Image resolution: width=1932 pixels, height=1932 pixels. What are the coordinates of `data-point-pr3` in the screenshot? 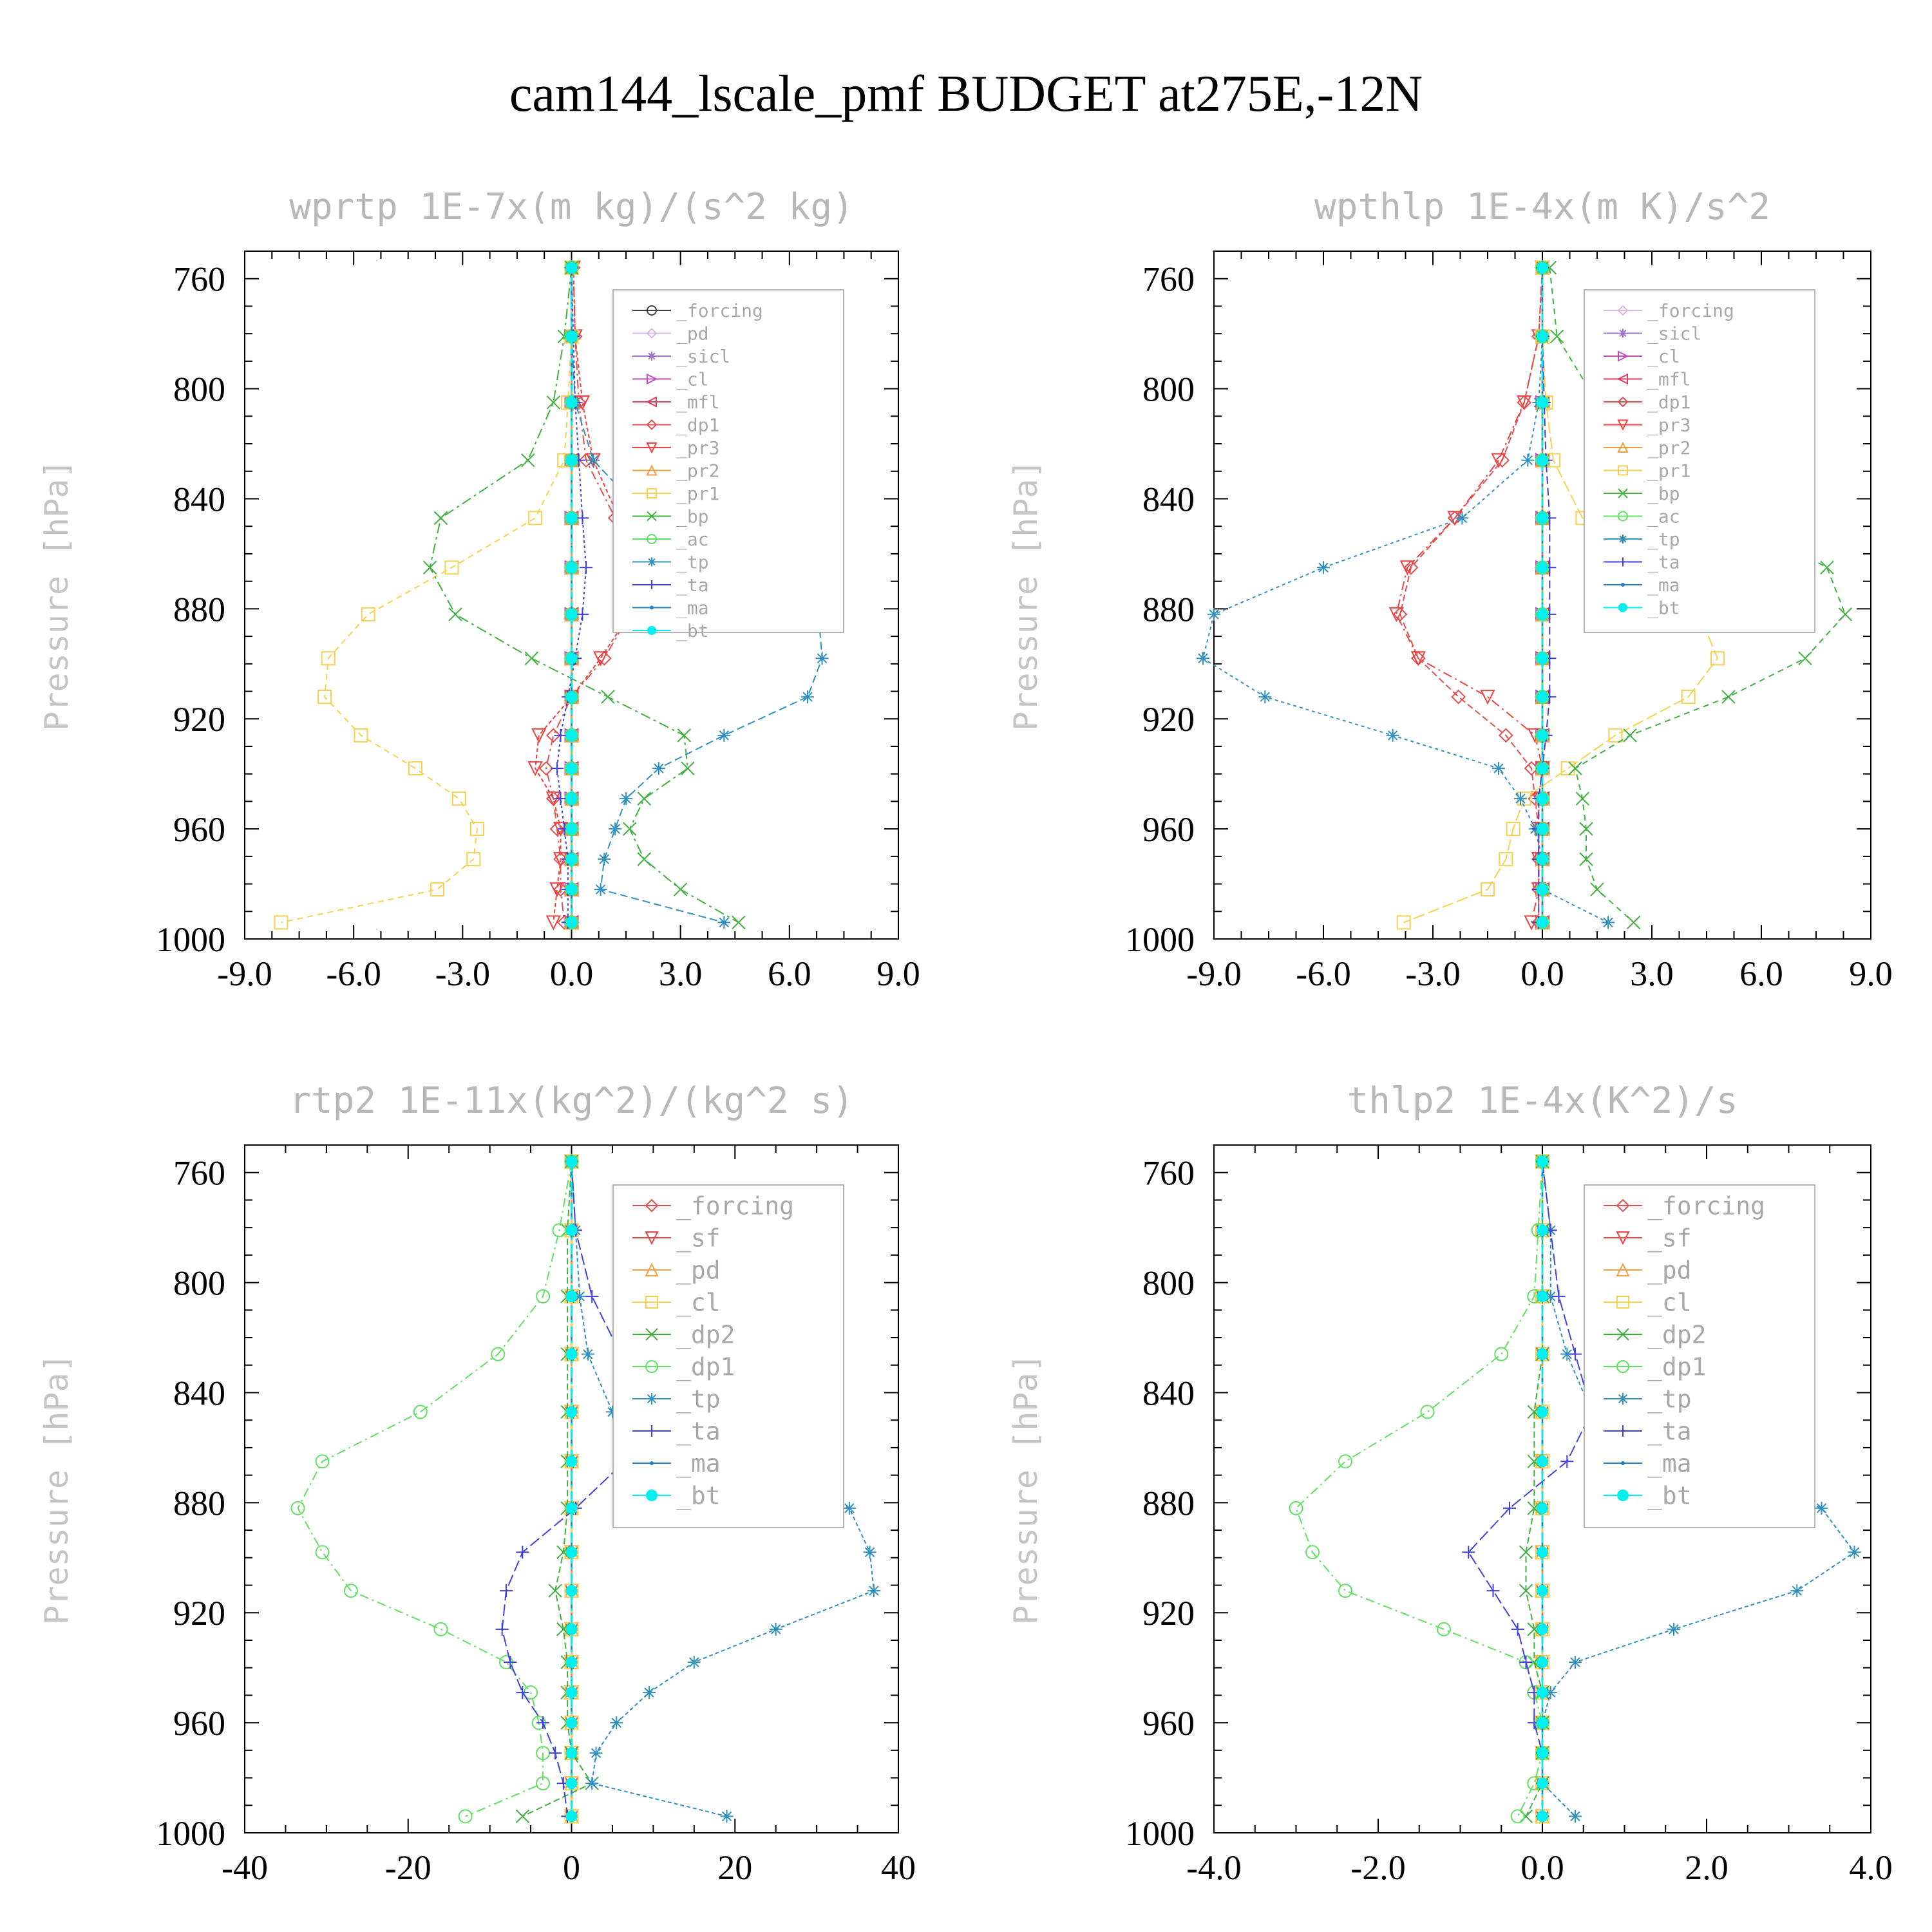 It's located at (1525, 403).